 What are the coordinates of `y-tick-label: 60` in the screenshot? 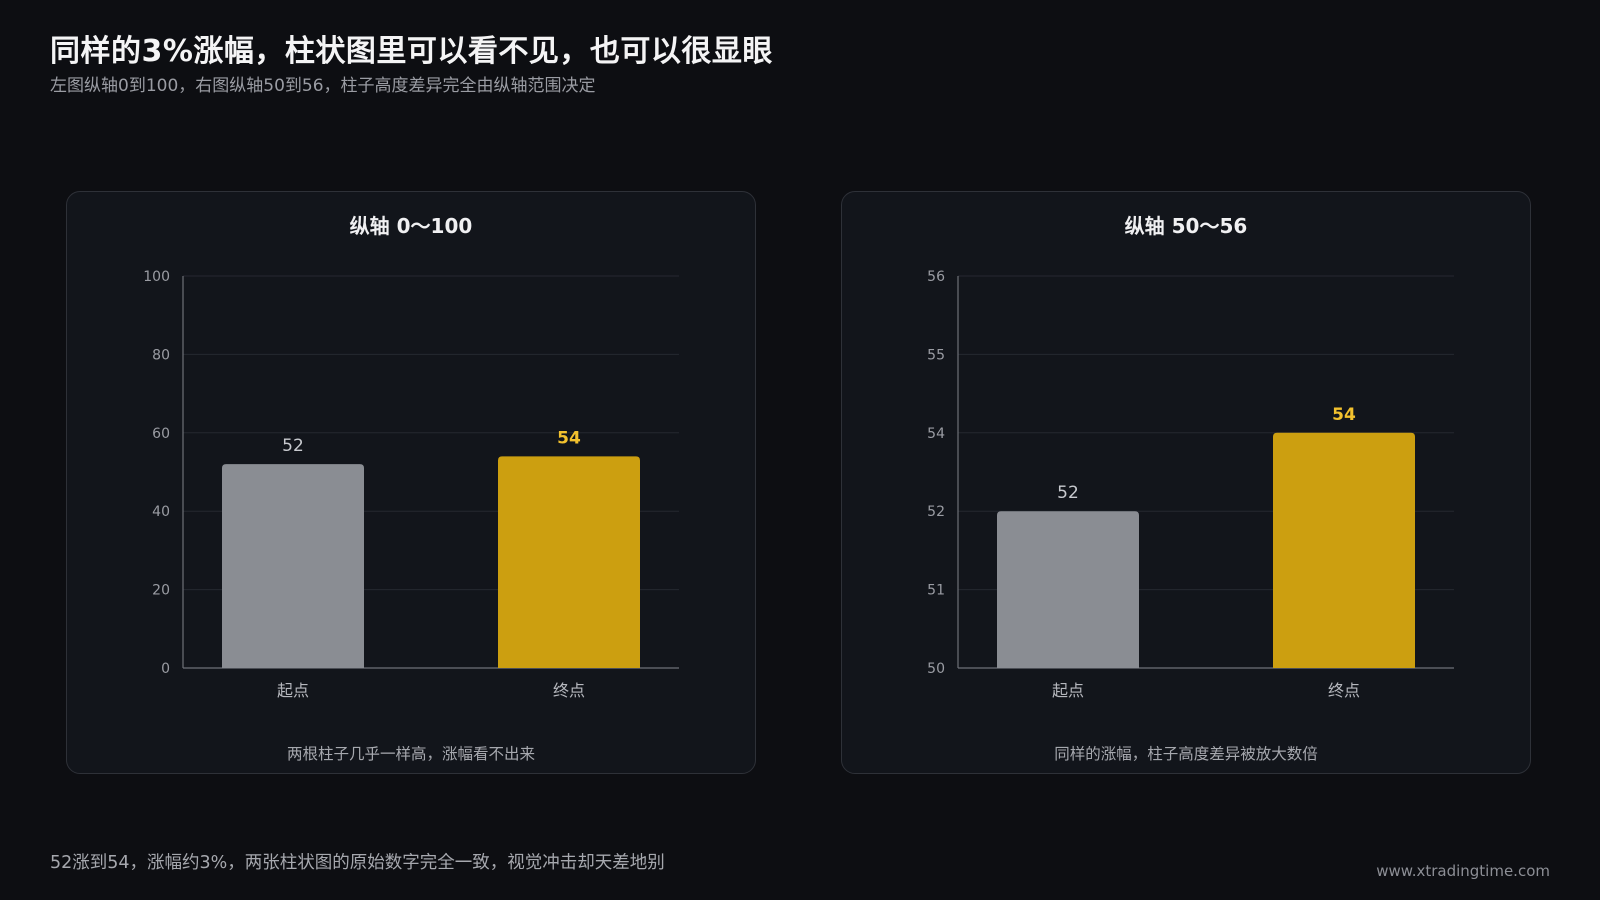 It's located at (161, 434).